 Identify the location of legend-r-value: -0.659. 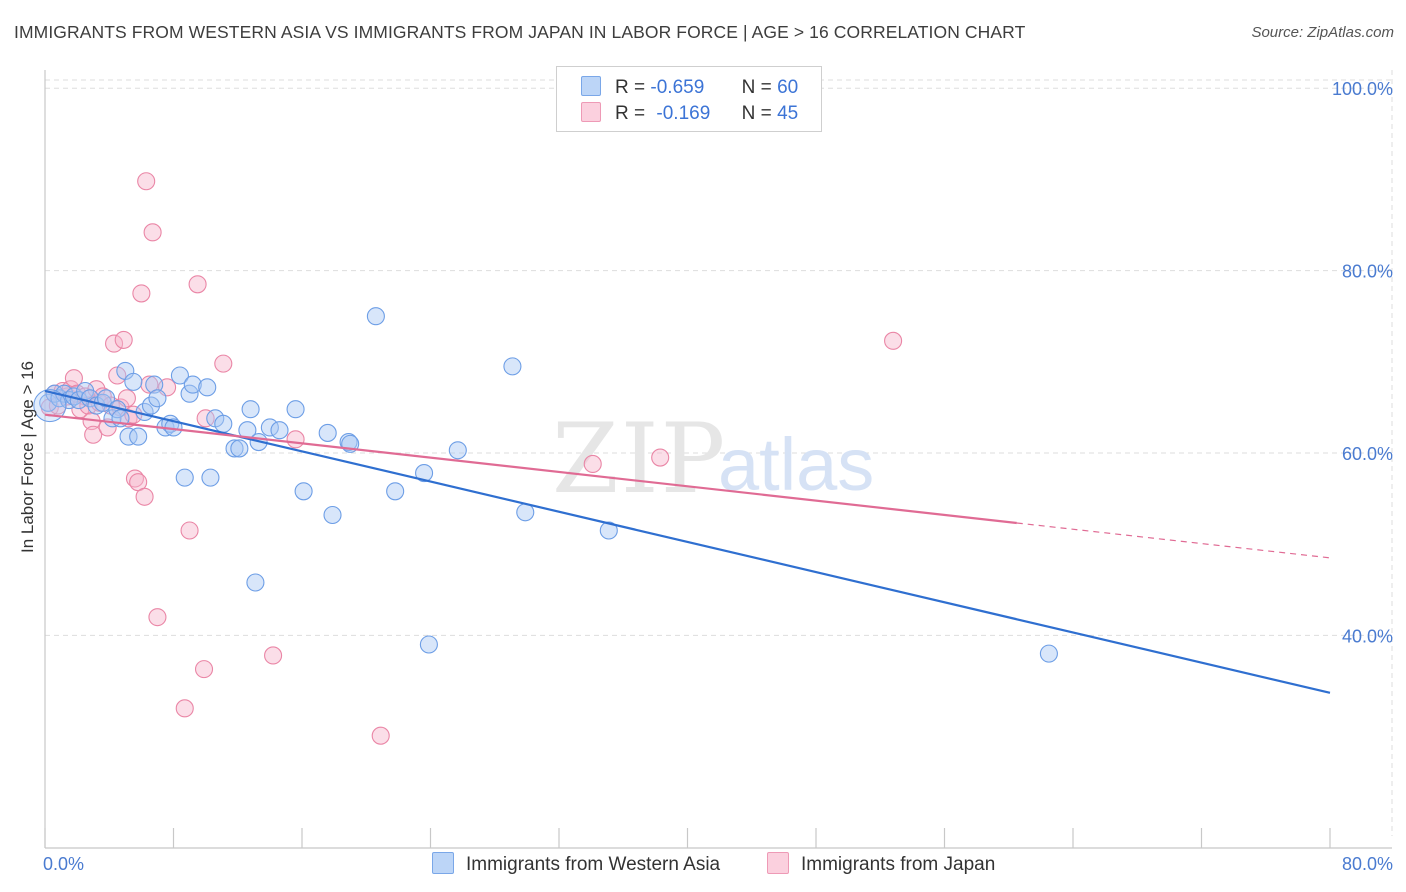
(677, 87).